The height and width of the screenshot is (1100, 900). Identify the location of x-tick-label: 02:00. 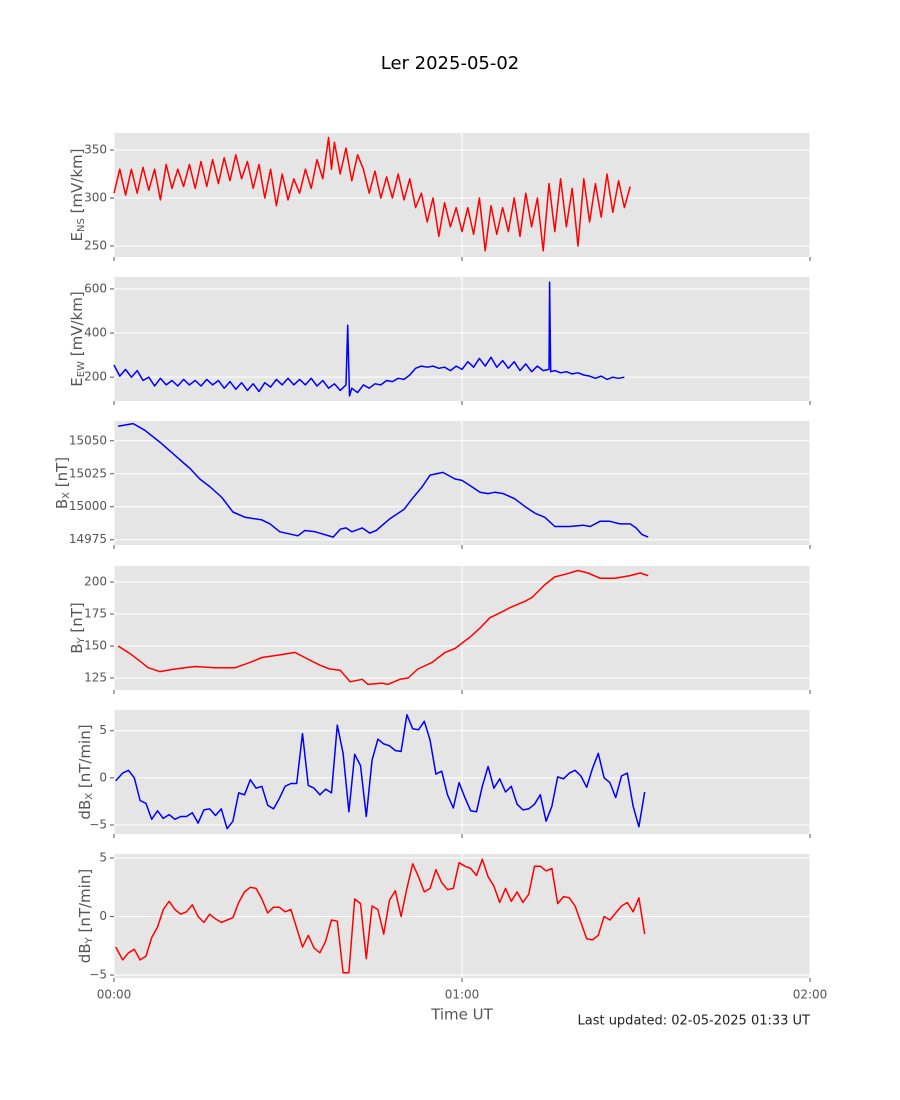
(810, 995).